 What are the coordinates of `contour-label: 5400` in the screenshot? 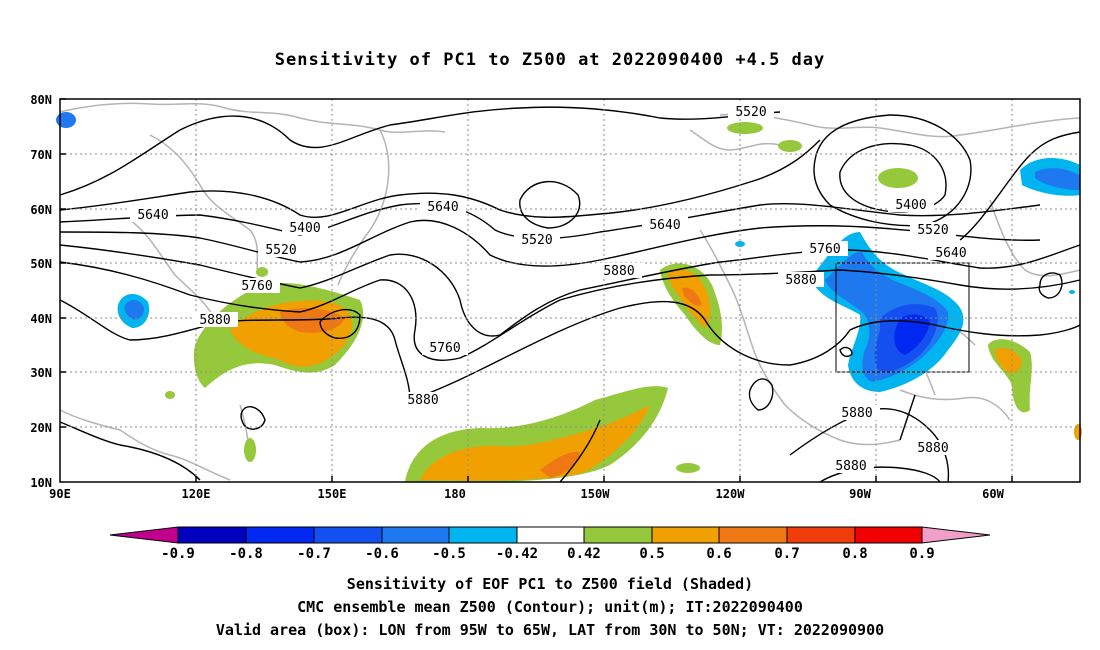 It's located at (911, 205).